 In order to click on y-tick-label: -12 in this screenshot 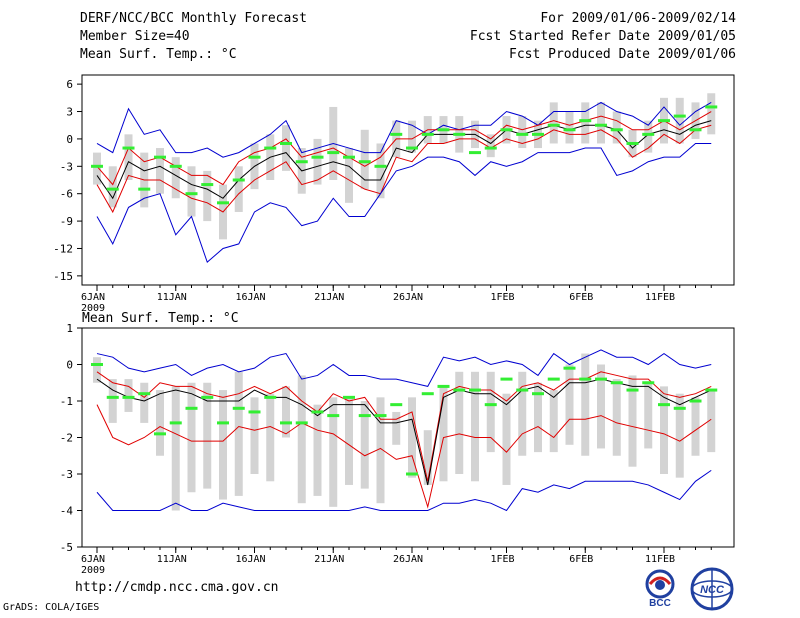, I will do `click(63, 248)`.